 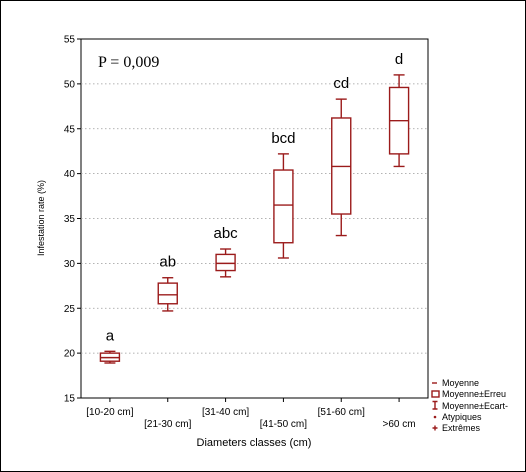 What do you see at coordinates (110, 335) in the screenshot?
I see `group-letter: a` at bounding box center [110, 335].